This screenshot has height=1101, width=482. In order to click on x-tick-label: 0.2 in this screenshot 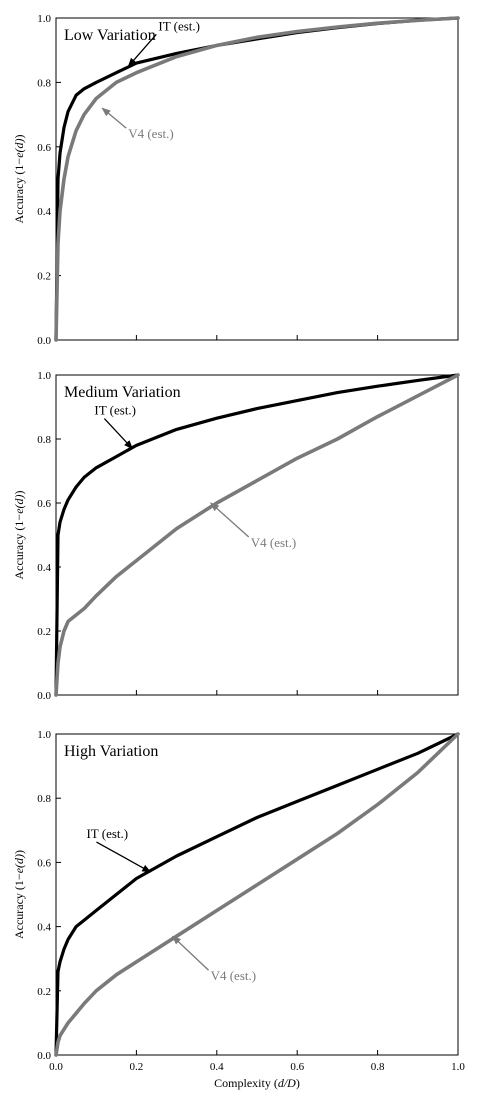, I will do `click(137, 1067)`.